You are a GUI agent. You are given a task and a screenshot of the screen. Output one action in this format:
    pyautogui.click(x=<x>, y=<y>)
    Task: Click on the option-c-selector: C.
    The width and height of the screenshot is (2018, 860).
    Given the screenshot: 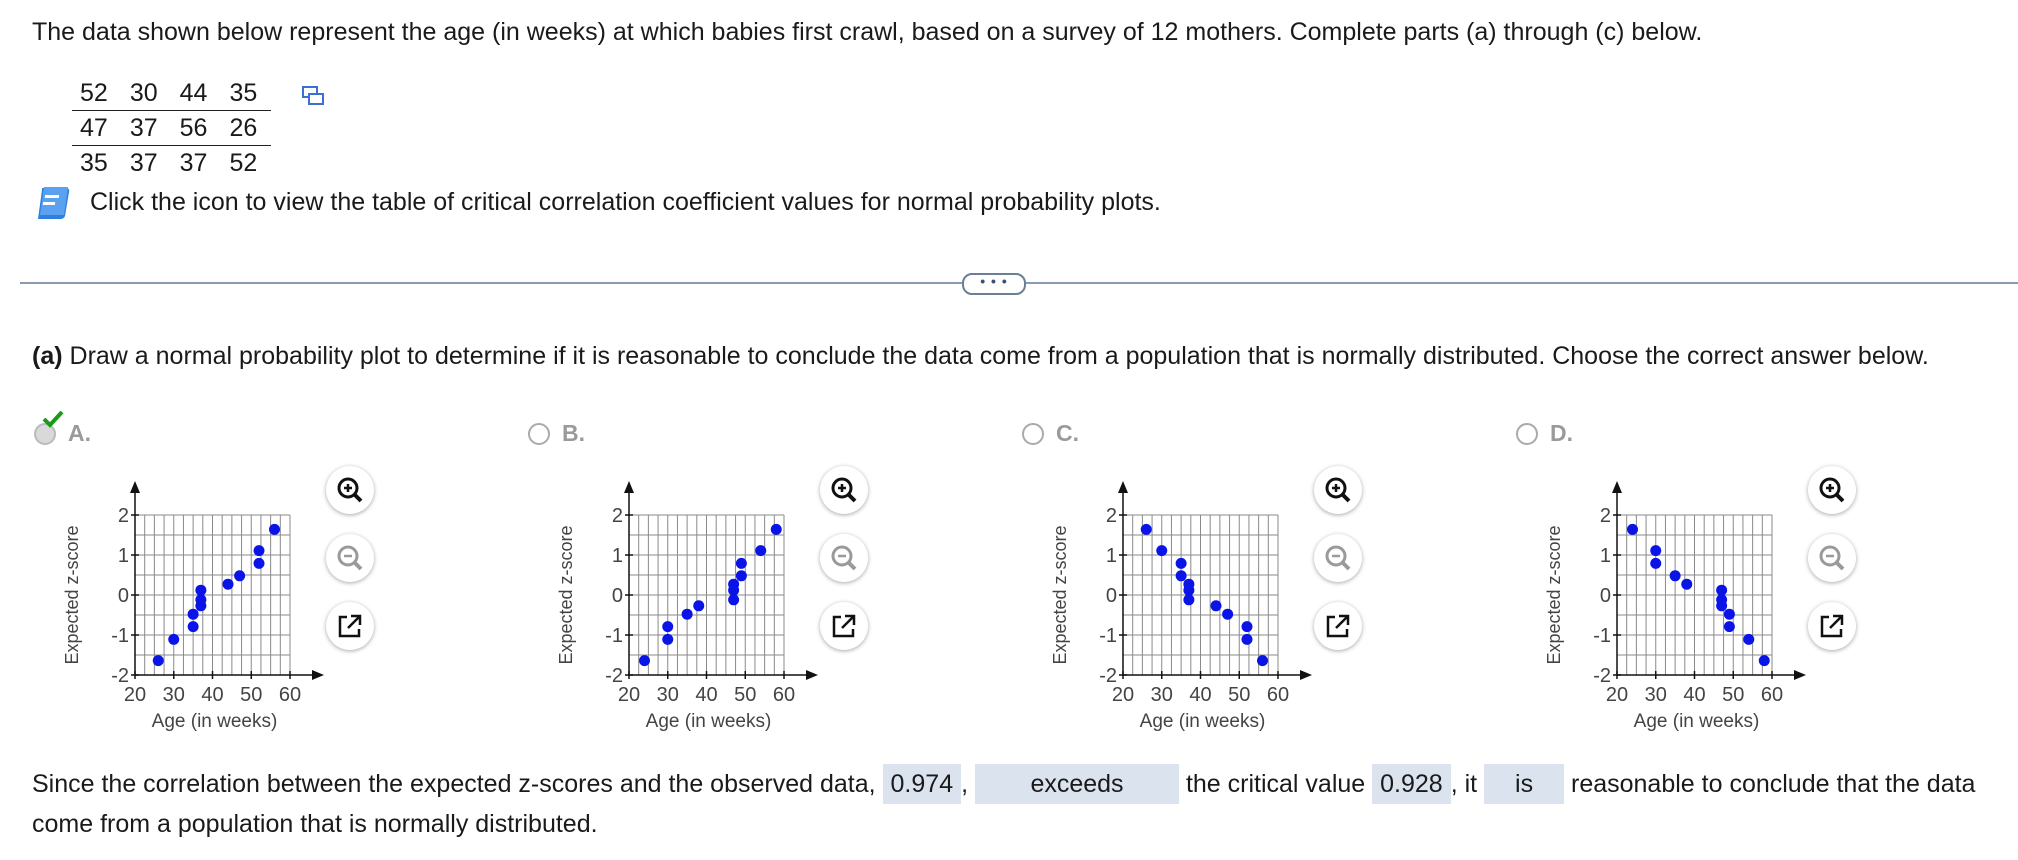 What is the action you would take?
    pyautogui.click(x=1050, y=433)
    